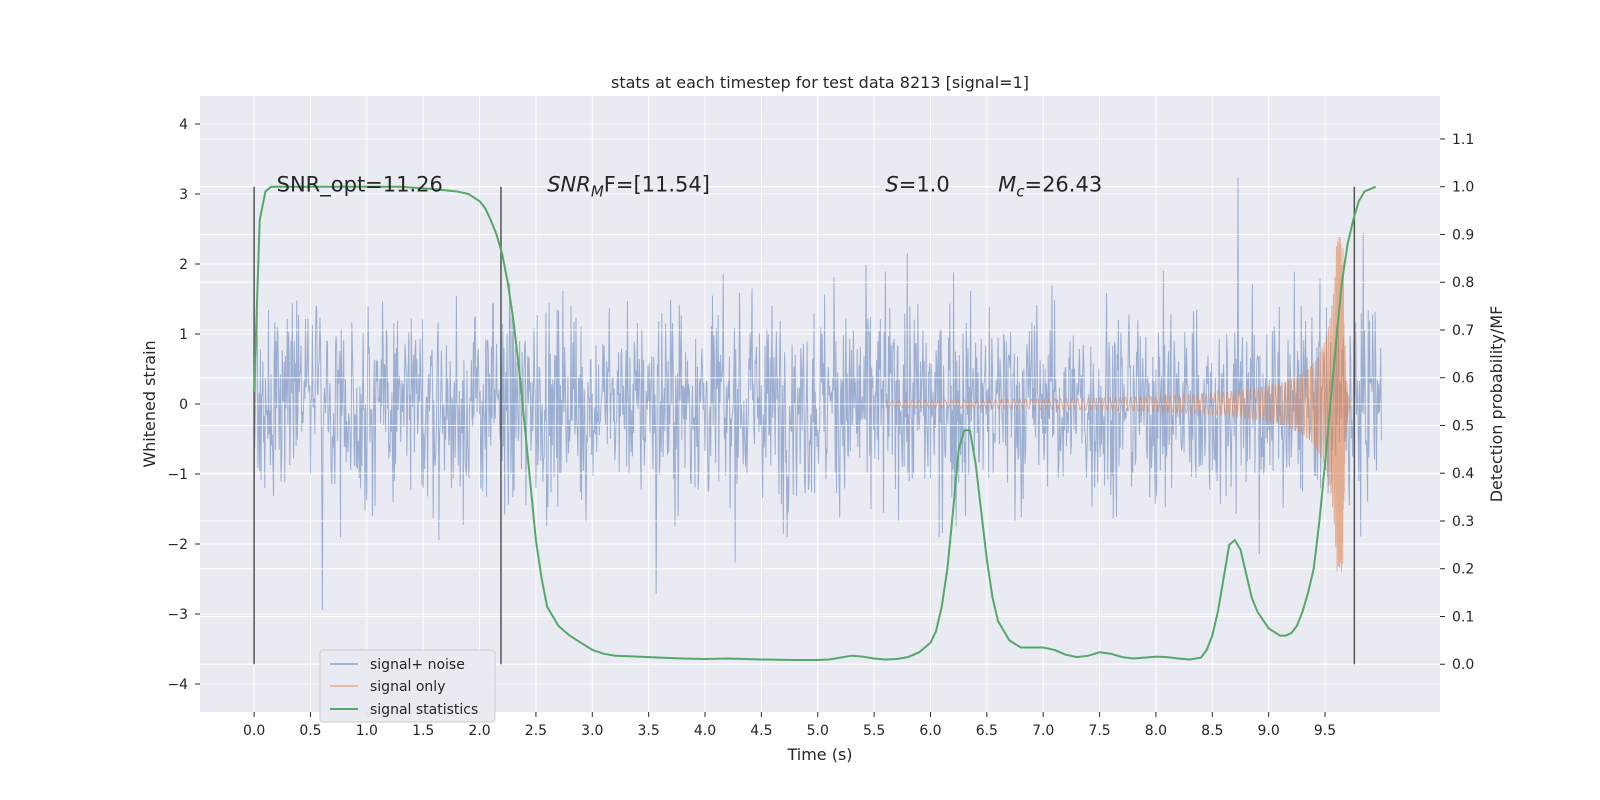 The image size is (1600, 800). What do you see at coordinates (1463, 140) in the screenshot?
I see `y2-tick-label: 1.1` at bounding box center [1463, 140].